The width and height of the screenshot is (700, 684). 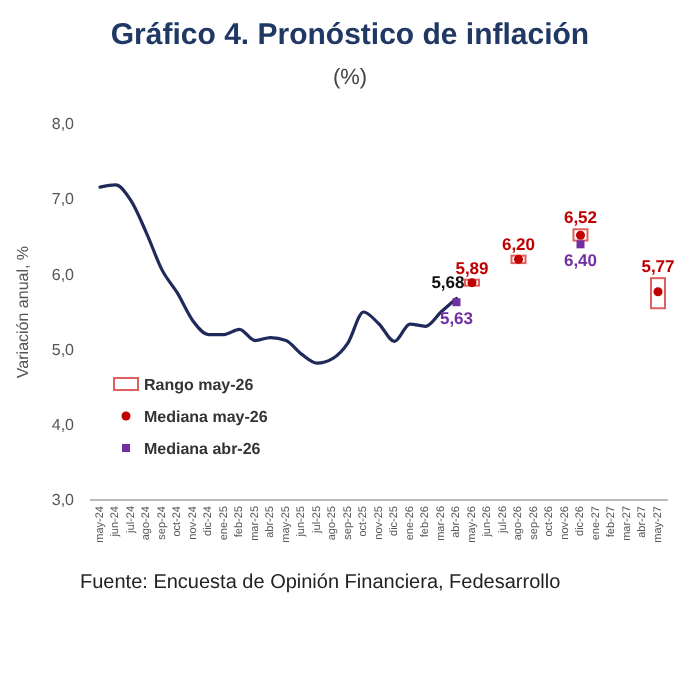 What do you see at coordinates (63, 124) in the screenshot?
I see `y-tick-label: 8,0` at bounding box center [63, 124].